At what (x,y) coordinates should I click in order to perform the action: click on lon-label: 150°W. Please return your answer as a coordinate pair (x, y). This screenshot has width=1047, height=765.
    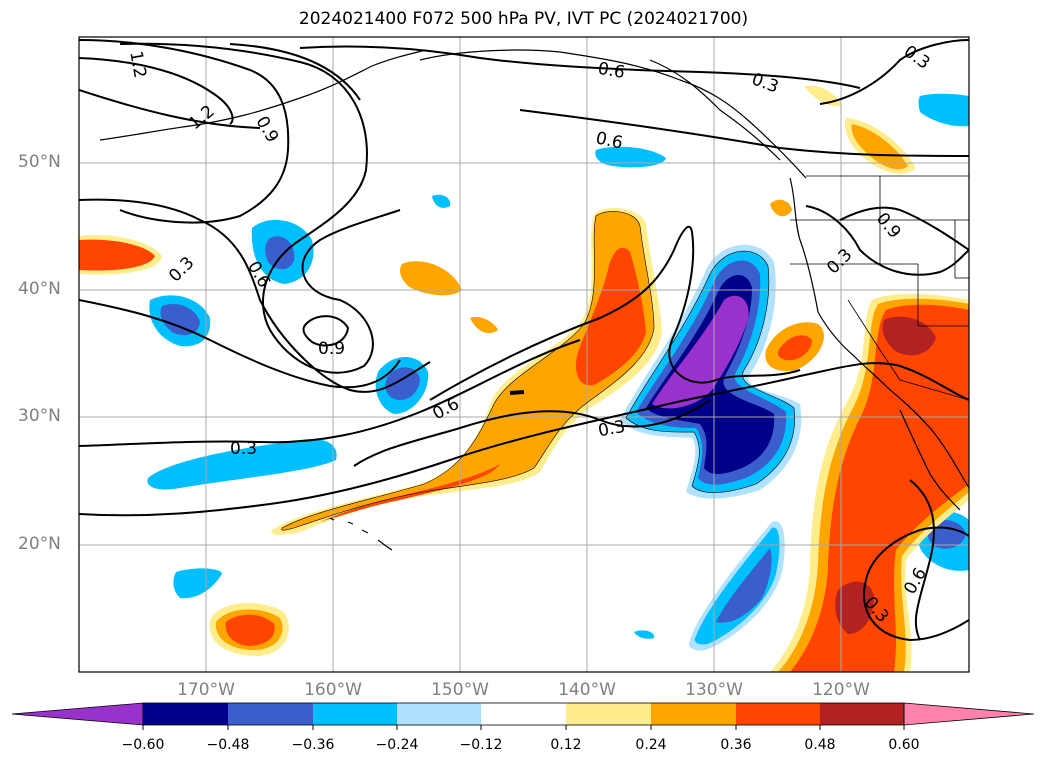
    Looking at the image, I should click on (460, 690).